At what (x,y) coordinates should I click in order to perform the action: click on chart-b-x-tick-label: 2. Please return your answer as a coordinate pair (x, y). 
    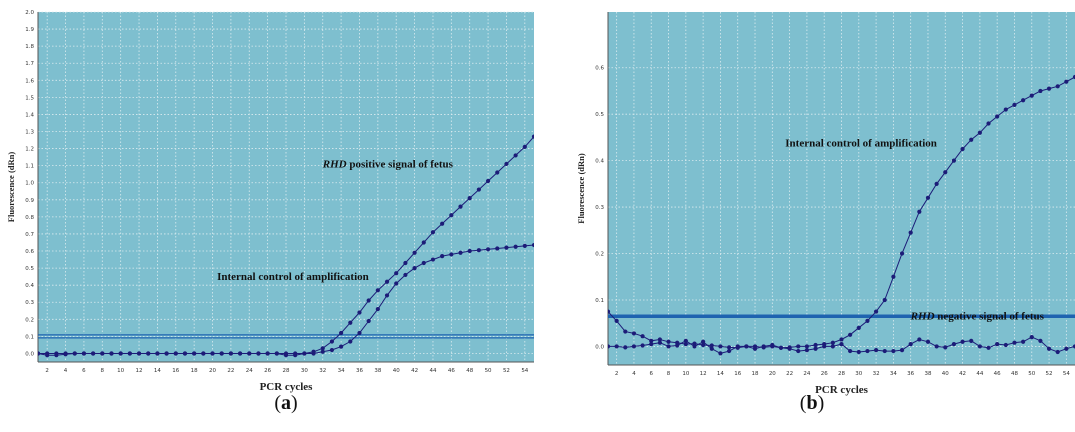
    Looking at the image, I should click on (617, 374).